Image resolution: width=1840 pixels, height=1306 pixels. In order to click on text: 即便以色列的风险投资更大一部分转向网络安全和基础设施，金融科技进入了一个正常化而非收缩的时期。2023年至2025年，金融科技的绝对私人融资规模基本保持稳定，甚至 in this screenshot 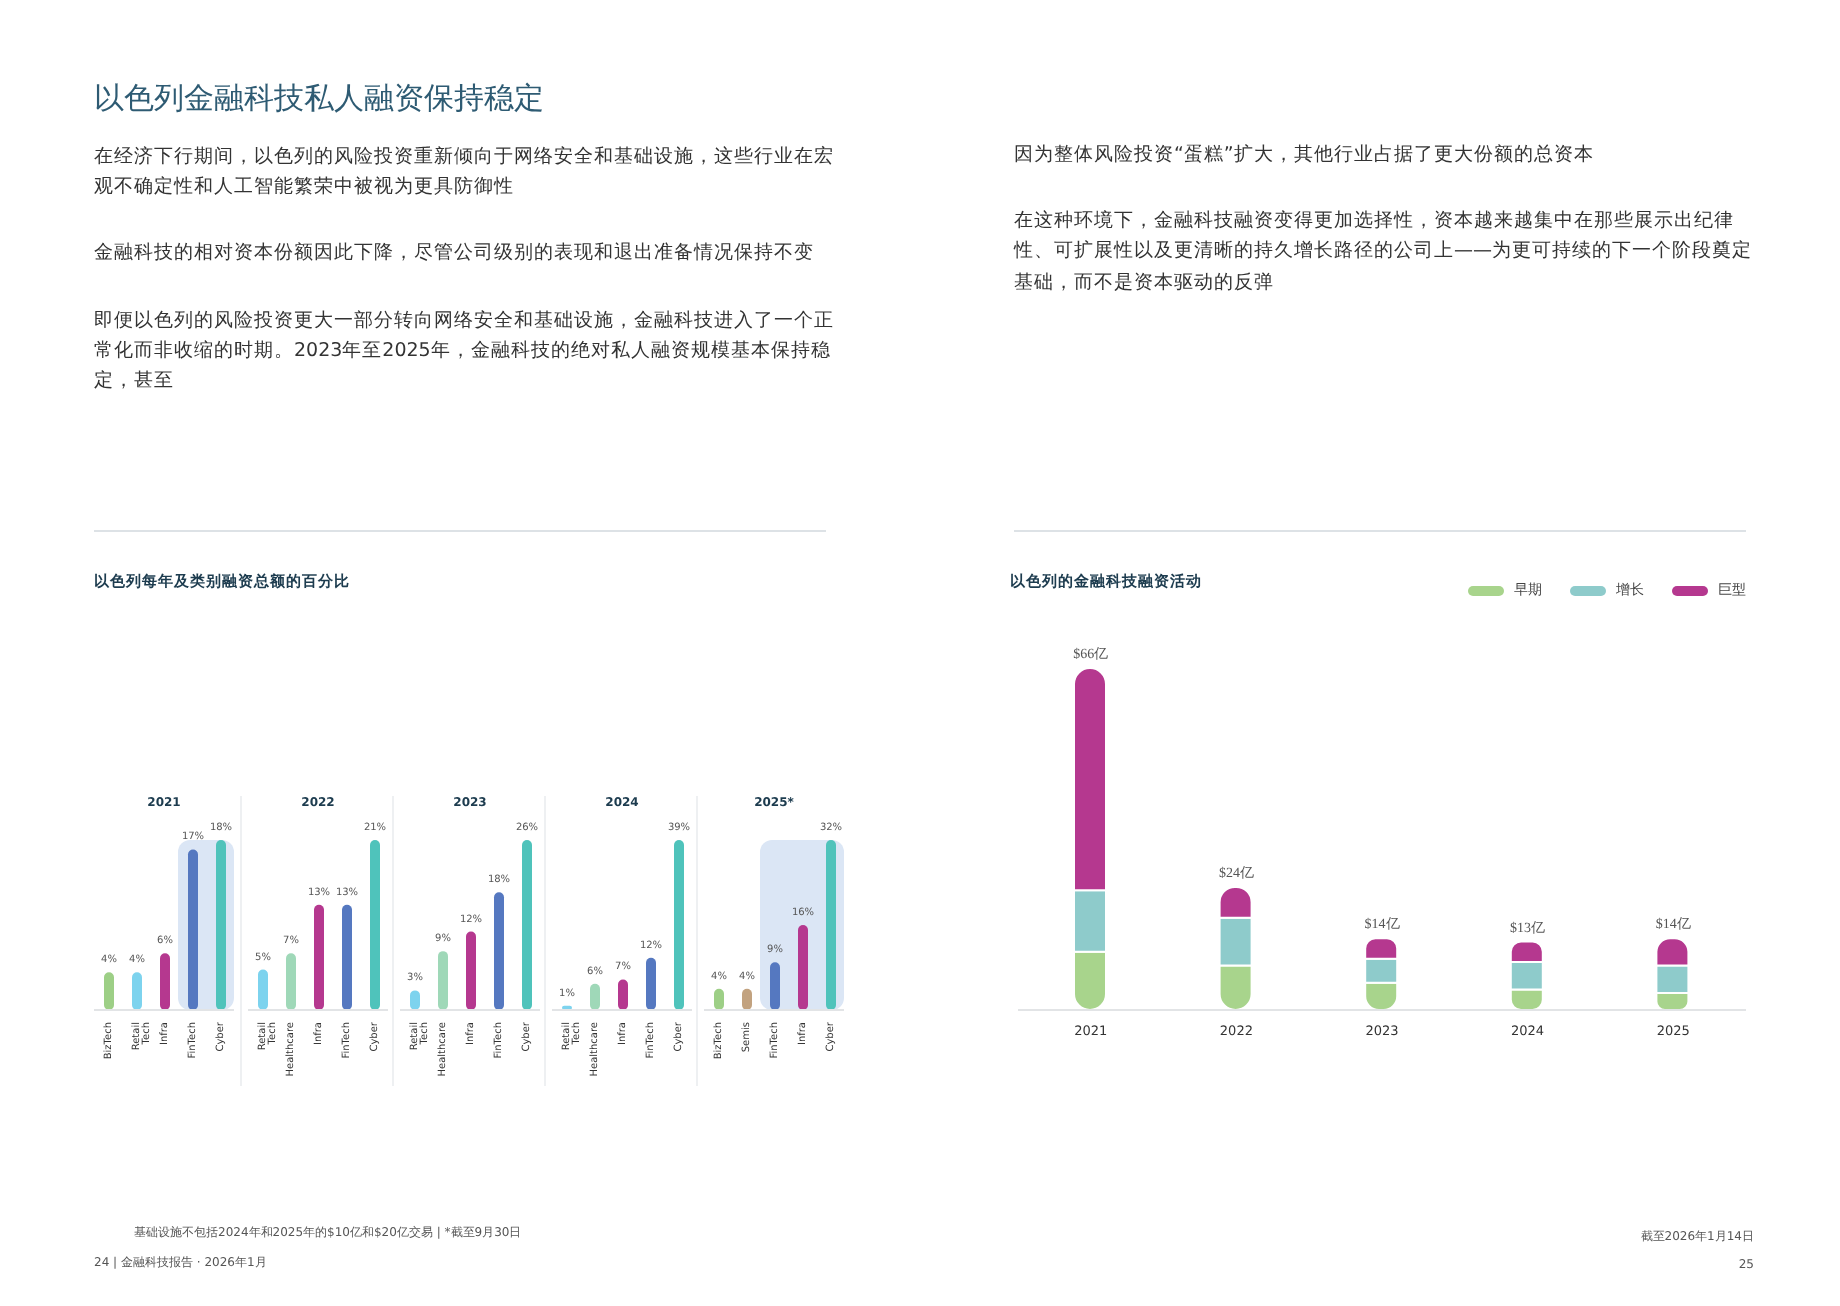, I will do `click(464, 351)`.